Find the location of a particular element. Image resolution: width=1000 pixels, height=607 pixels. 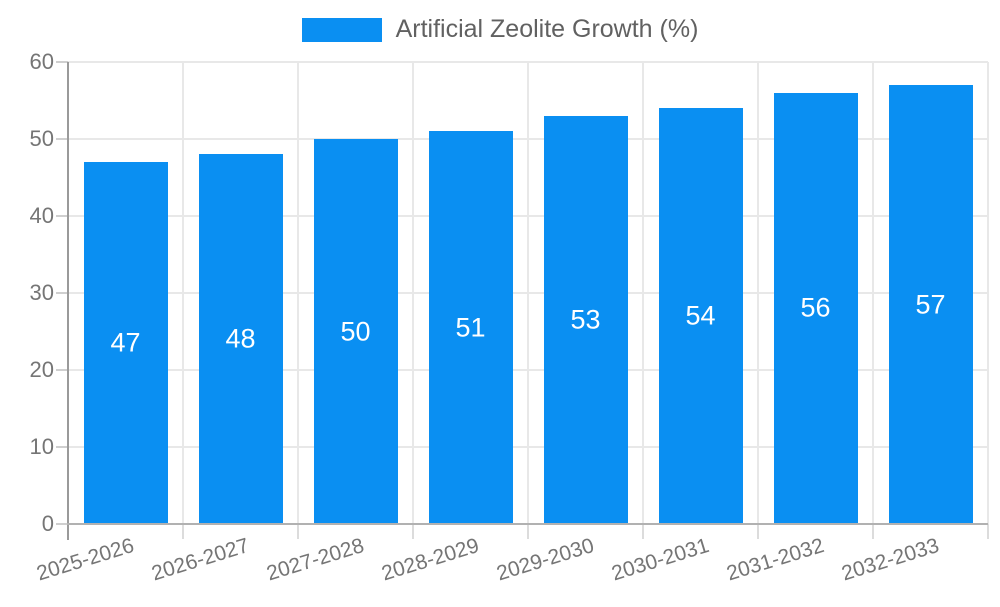

bar-value-label: 47 is located at coordinates (125, 342).